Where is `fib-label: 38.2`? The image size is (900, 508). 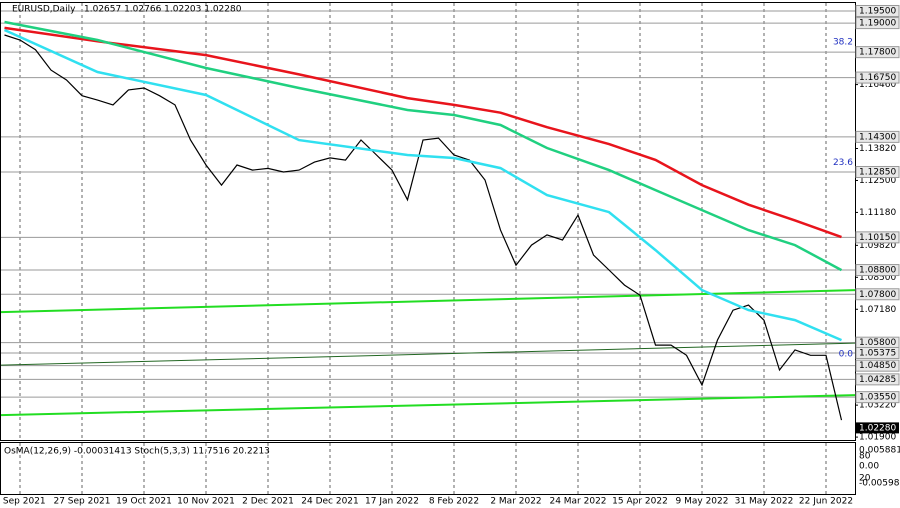 fib-label: 38.2 is located at coordinates (843, 43).